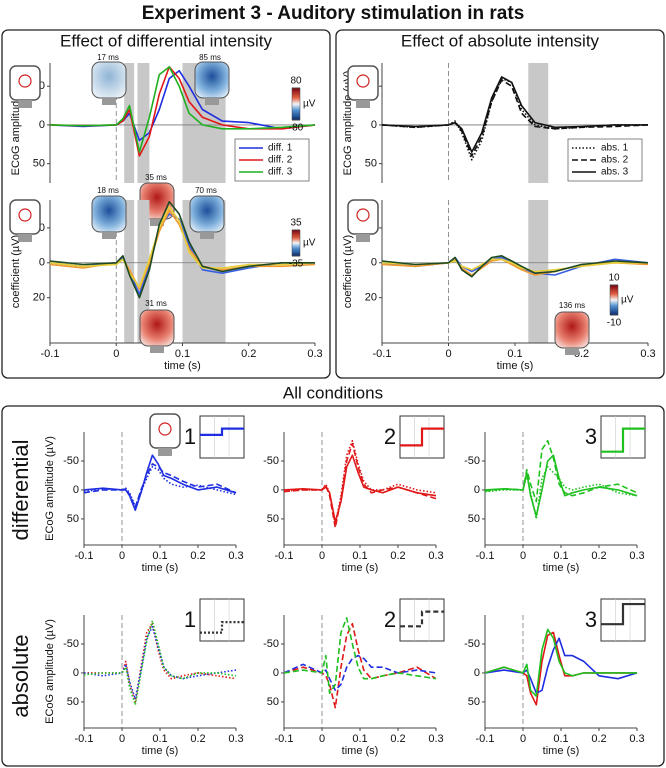  I want to click on section-title: All conditions, so click(333, 392).